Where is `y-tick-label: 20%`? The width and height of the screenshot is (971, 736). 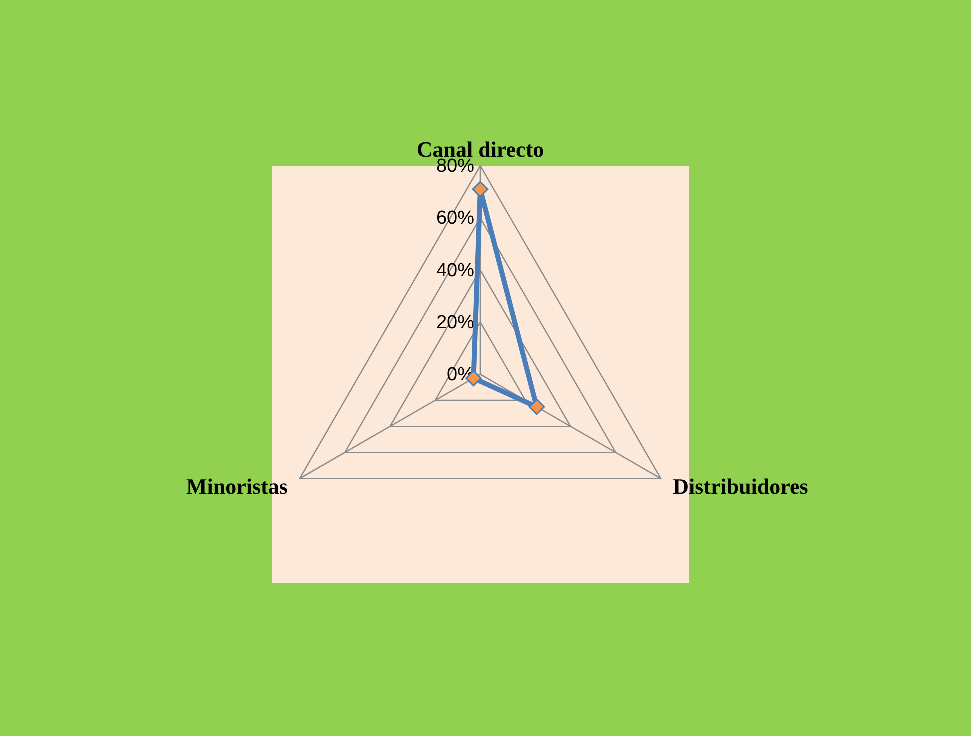 y-tick-label: 20% is located at coordinates (455, 323).